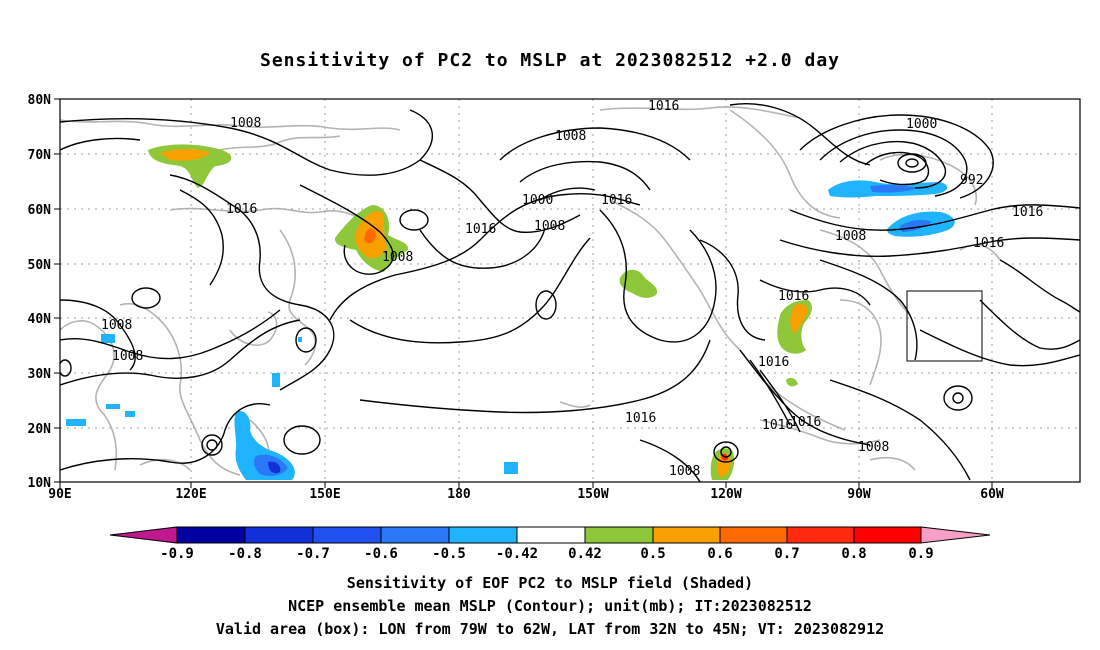  I want to click on shade-philippine-peak, so click(274, 467).